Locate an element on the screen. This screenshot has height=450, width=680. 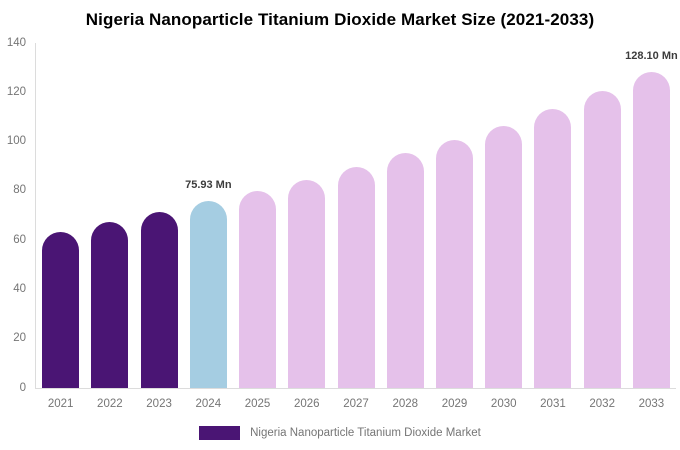
x-axis-label-2023: 2023 is located at coordinates (159, 404).